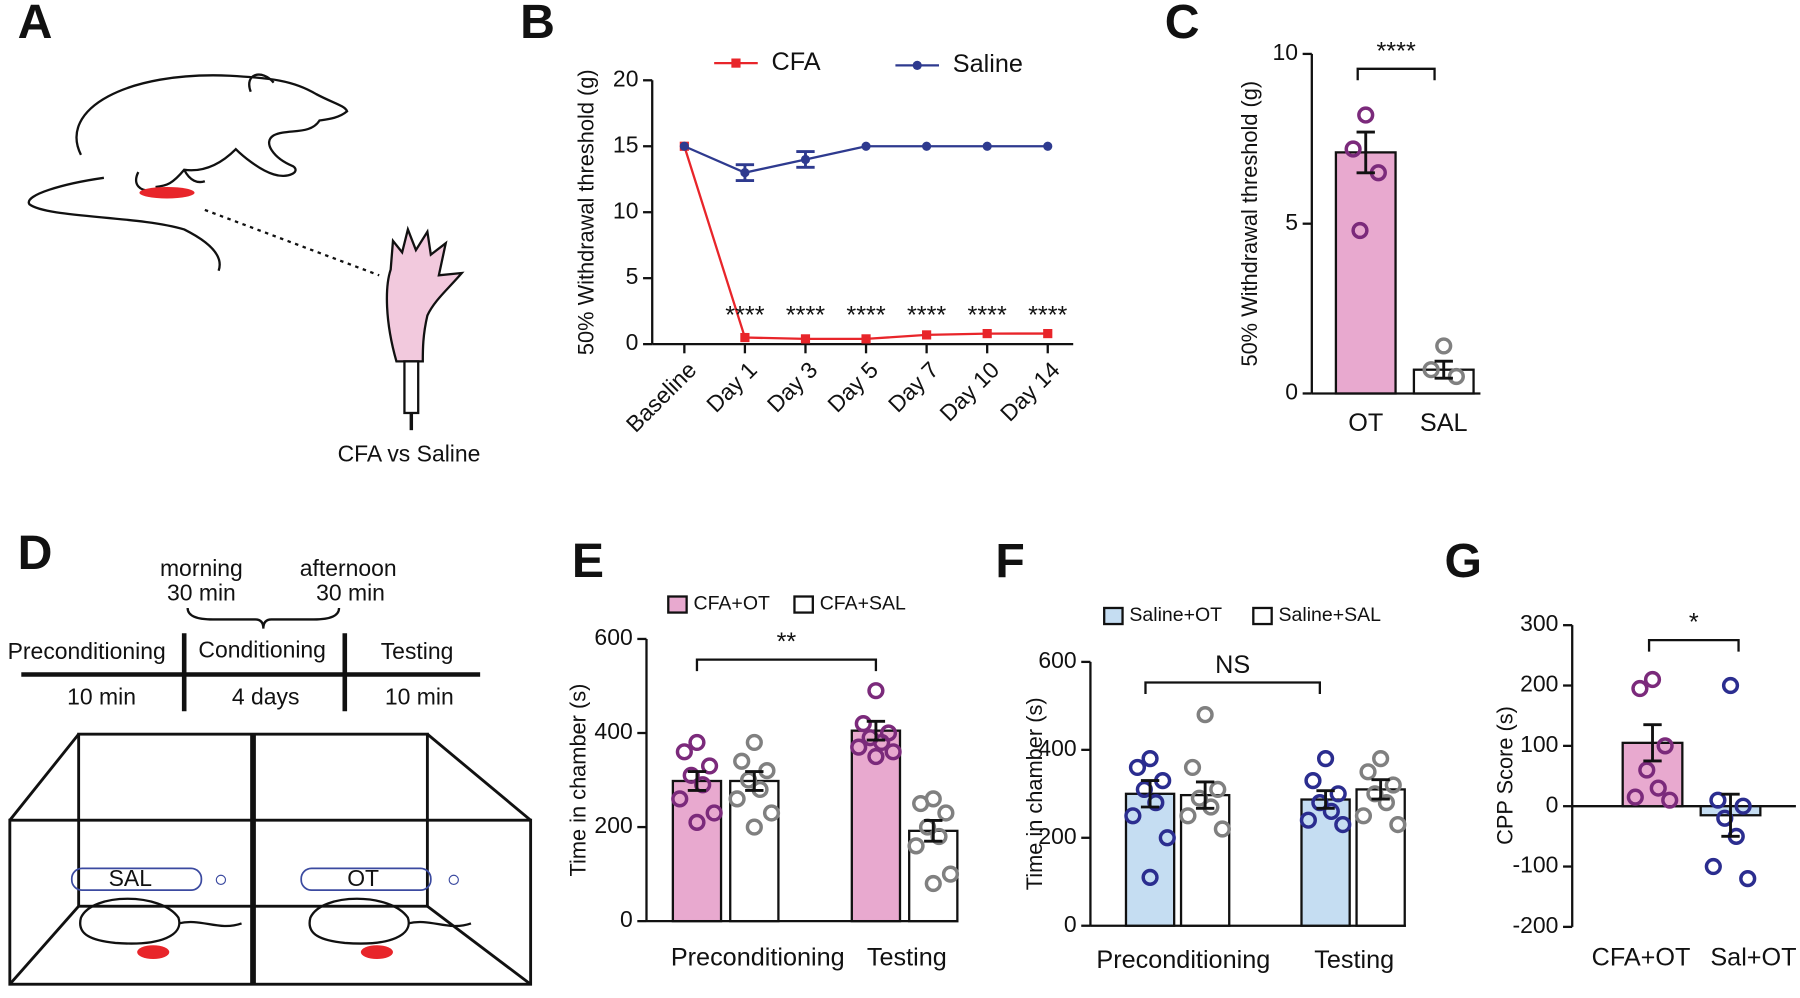  Describe the element at coordinates (1330, 615) in the screenshot. I see `legend-label: Saline+SAL` at that location.